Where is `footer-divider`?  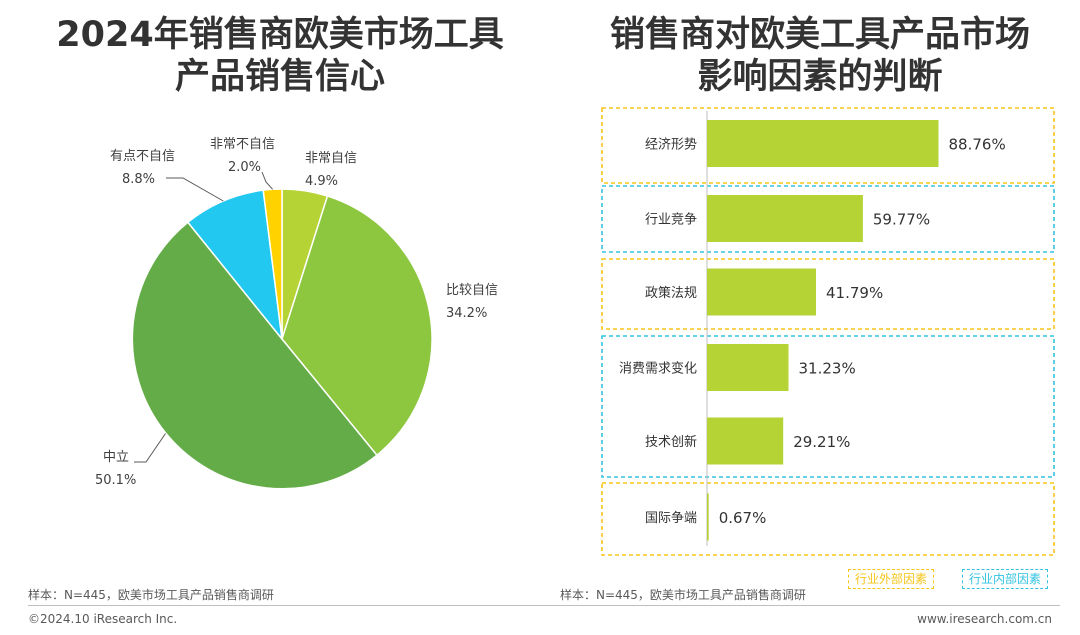 footer-divider is located at coordinates (544, 605).